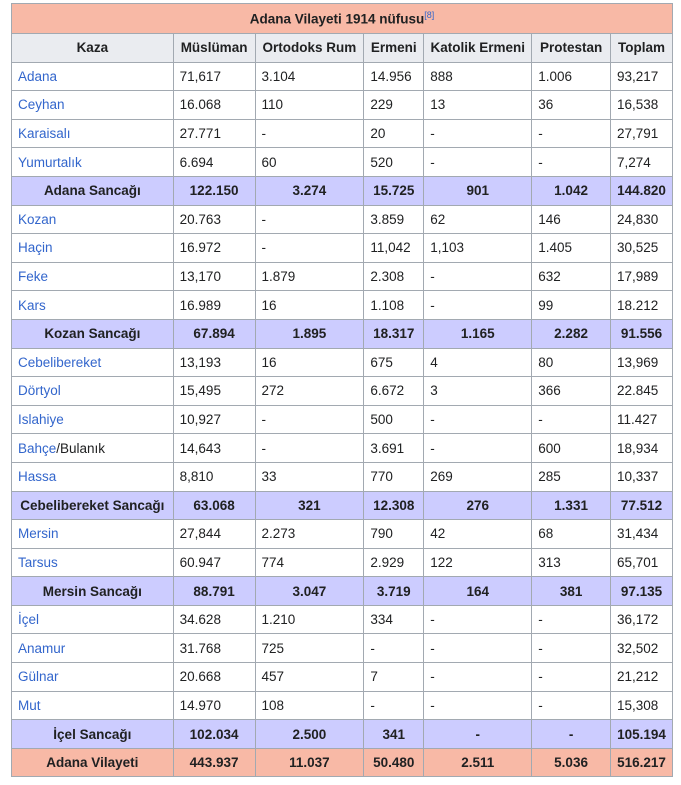 This screenshot has width=681, height=785. I want to click on kaza-name-cell: Adana Vilayeti, so click(92, 762).